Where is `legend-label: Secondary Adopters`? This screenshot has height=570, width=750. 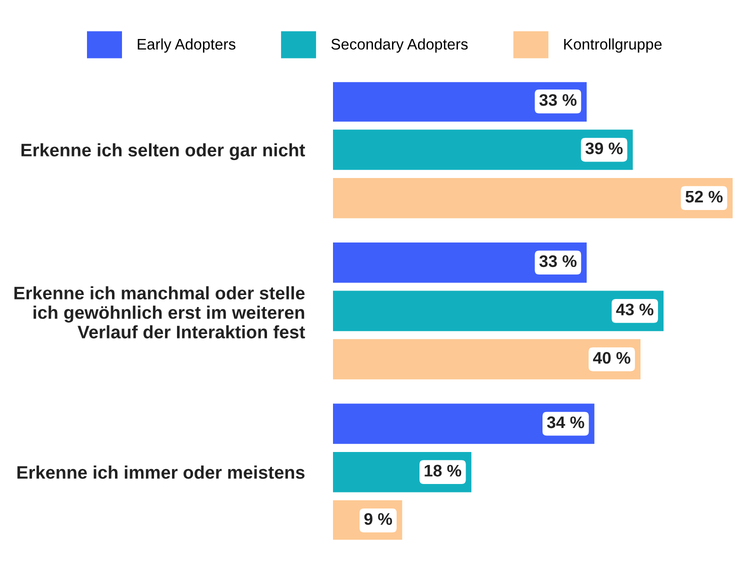 legend-label: Secondary Adopters is located at coordinates (399, 45).